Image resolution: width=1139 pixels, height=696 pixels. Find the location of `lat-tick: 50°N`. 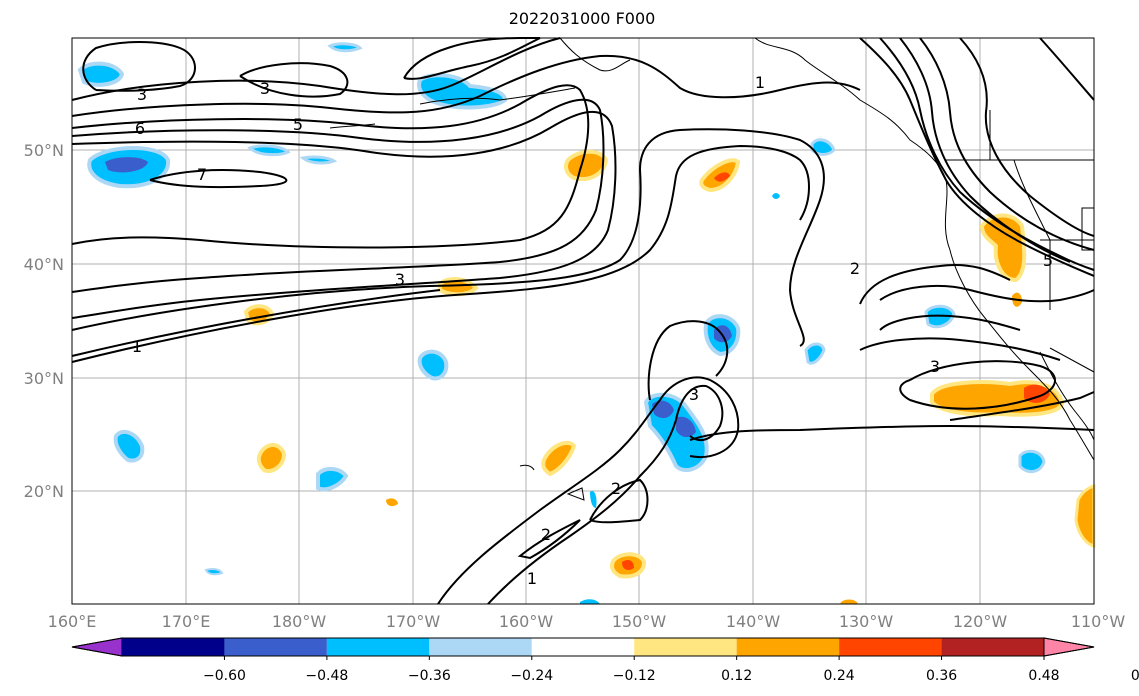

lat-tick: 50°N is located at coordinates (44, 150).